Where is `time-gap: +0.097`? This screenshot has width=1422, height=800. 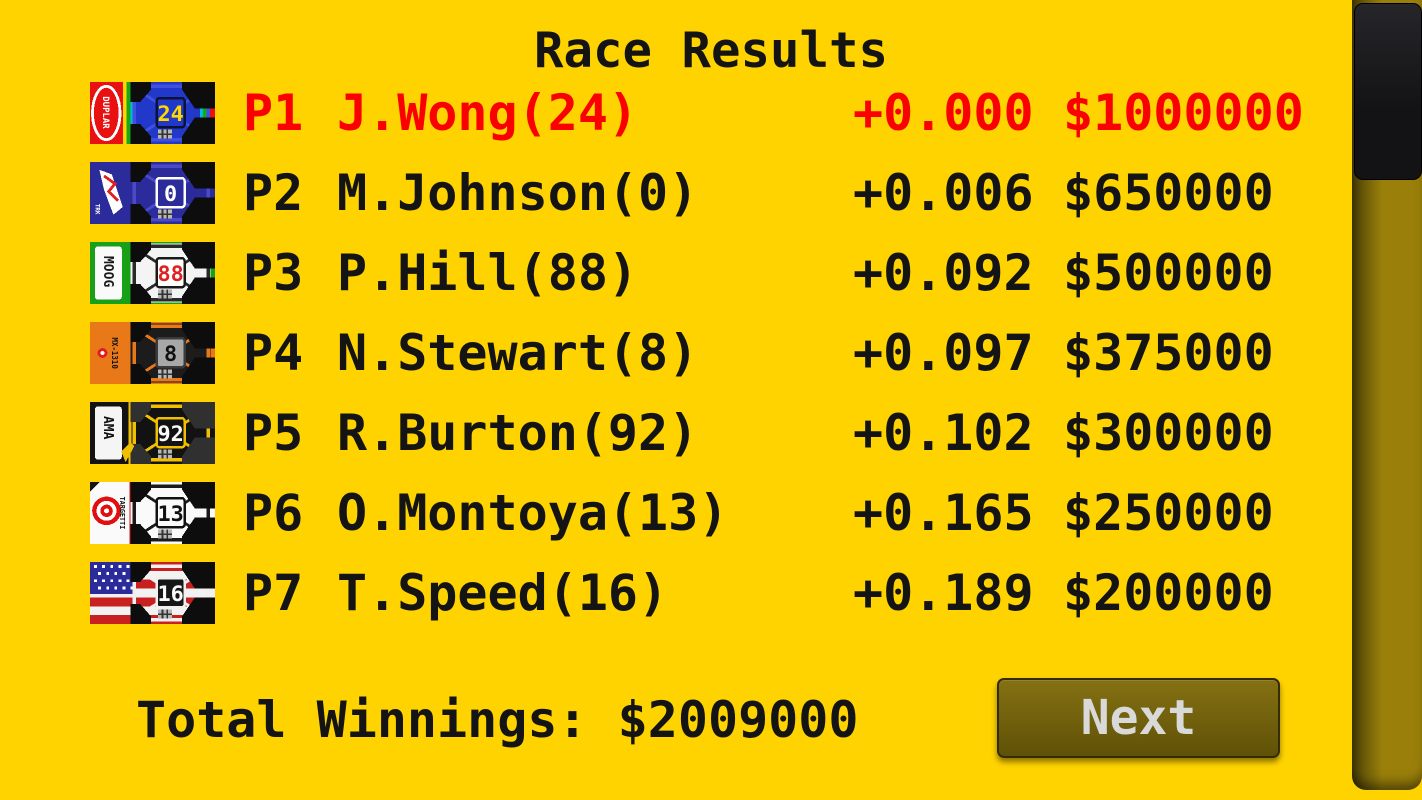
time-gap: +0.097 is located at coordinates (943, 353).